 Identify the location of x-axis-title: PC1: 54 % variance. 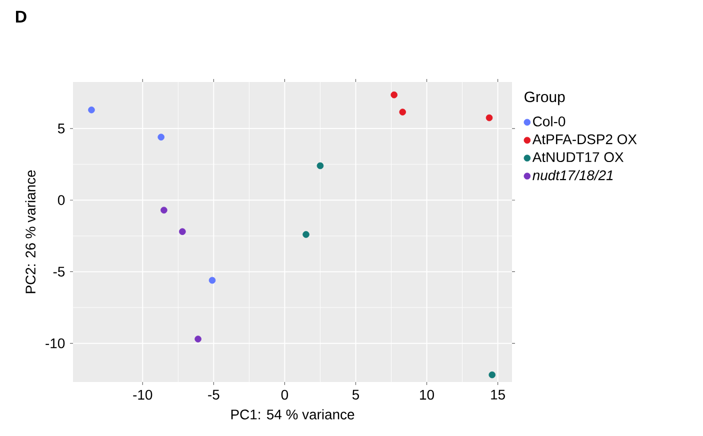
(292, 414).